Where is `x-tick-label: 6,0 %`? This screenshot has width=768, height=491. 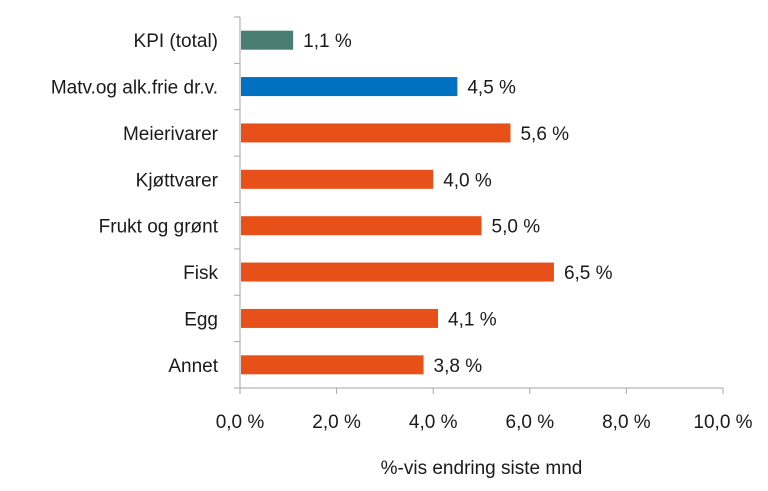 x-tick-label: 6,0 % is located at coordinates (530, 422).